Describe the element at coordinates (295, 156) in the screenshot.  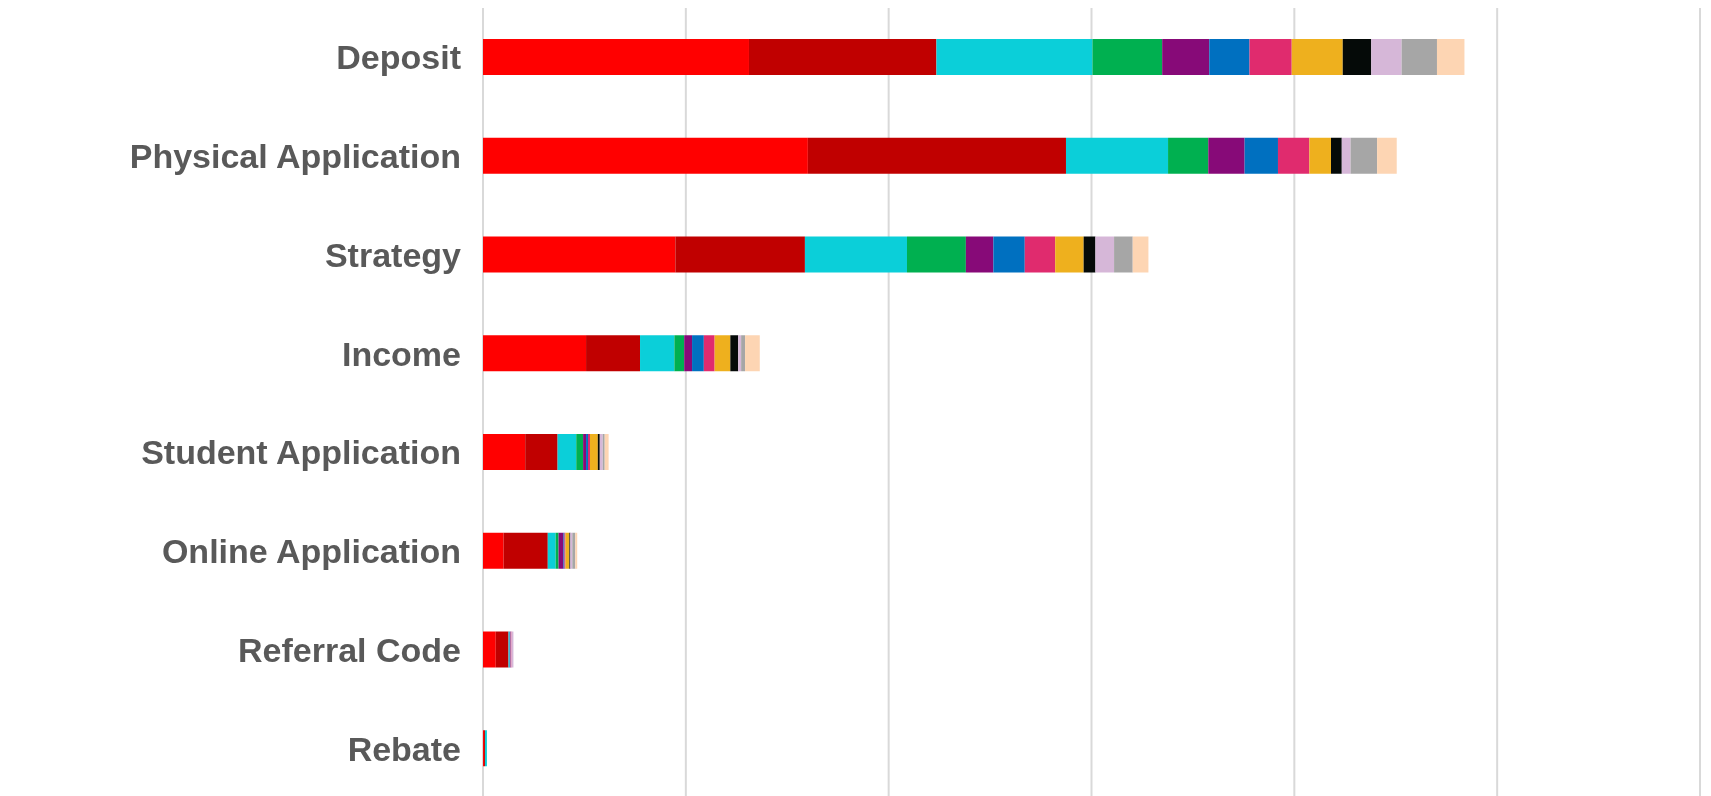
I see `y-tick-label: Physical Application` at that location.